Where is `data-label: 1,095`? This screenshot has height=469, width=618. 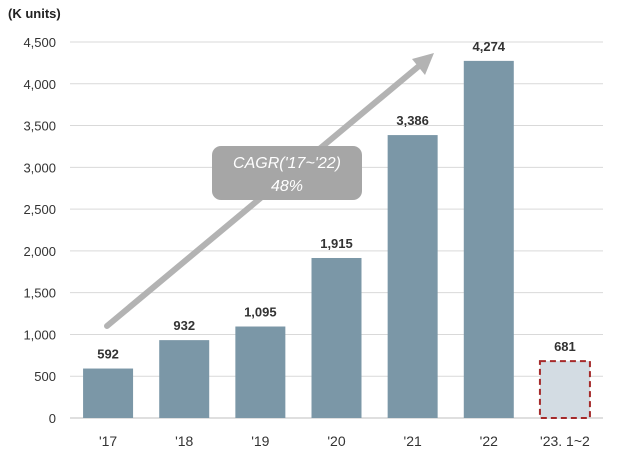
data-label: 1,095 is located at coordinates (260, 312).